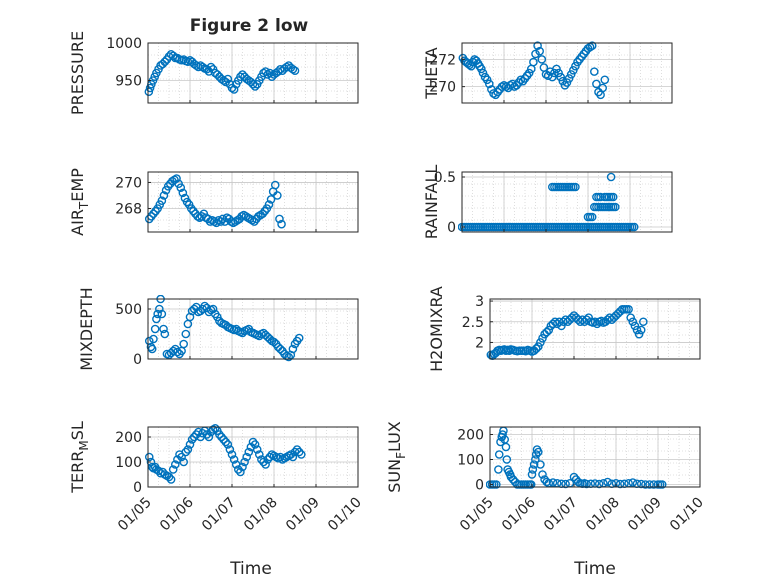 This screenshot has height=583, width=778. Describe the element at coordinates (394, 476) in the screenshot. I see `ylabel-sun-flux-main: SUN` at that location.